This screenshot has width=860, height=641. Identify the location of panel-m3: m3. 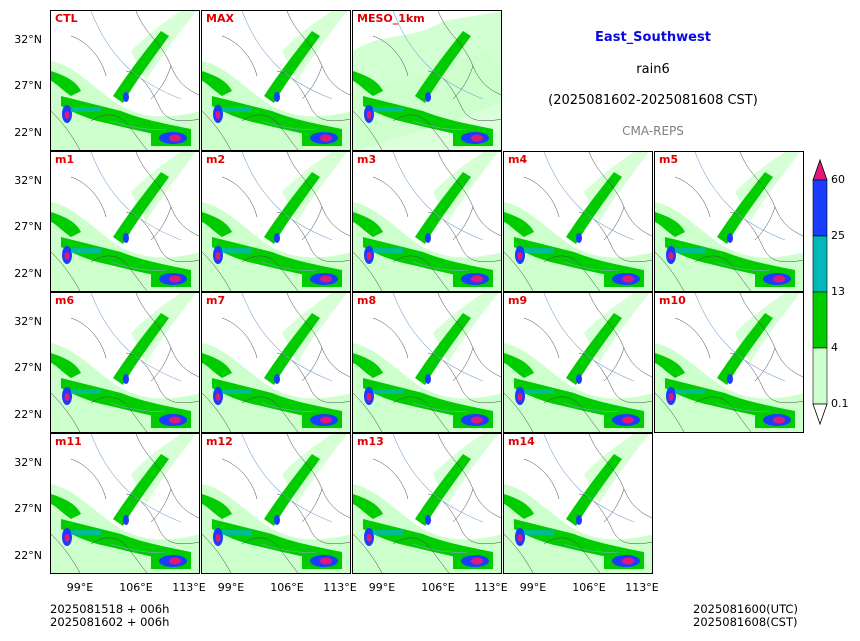
(427, 221).